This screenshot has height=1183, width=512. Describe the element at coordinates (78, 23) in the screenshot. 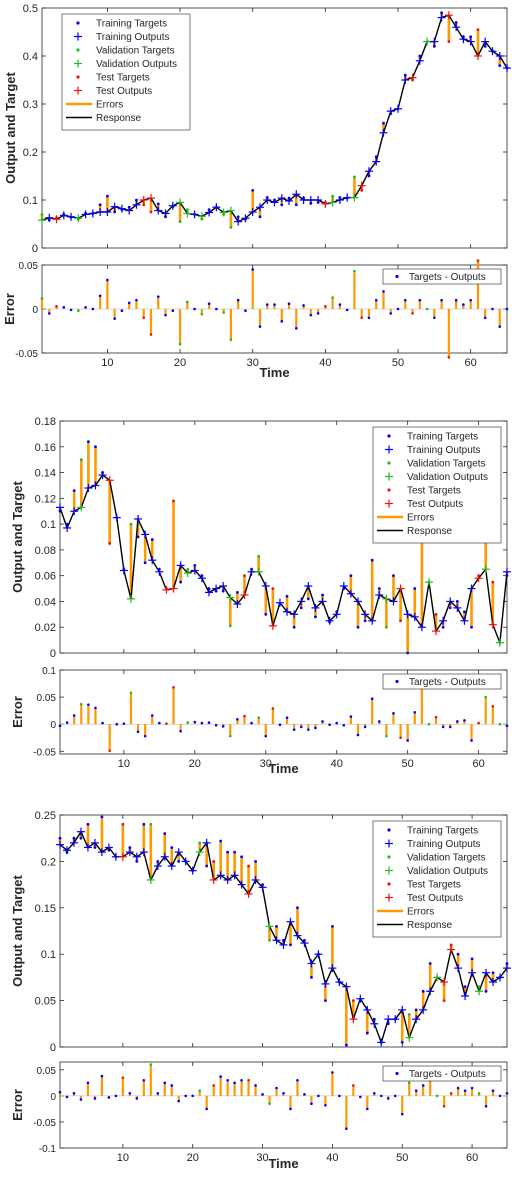

I see `legend-dot` at that location.